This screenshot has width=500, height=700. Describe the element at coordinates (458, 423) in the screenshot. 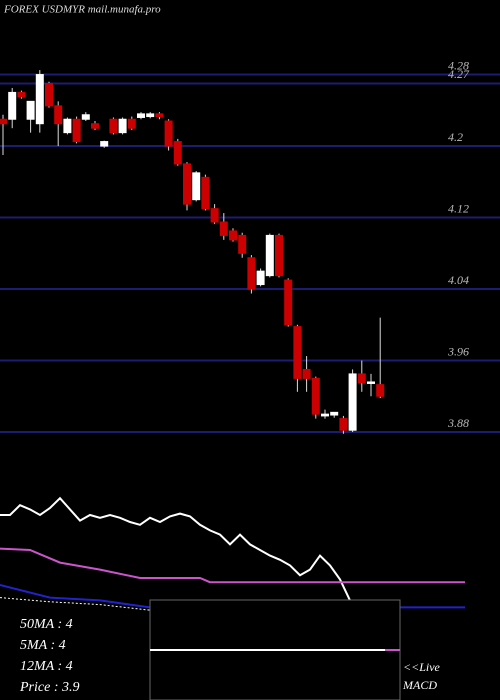

I see `y-tick-label: 3.88` at that location.